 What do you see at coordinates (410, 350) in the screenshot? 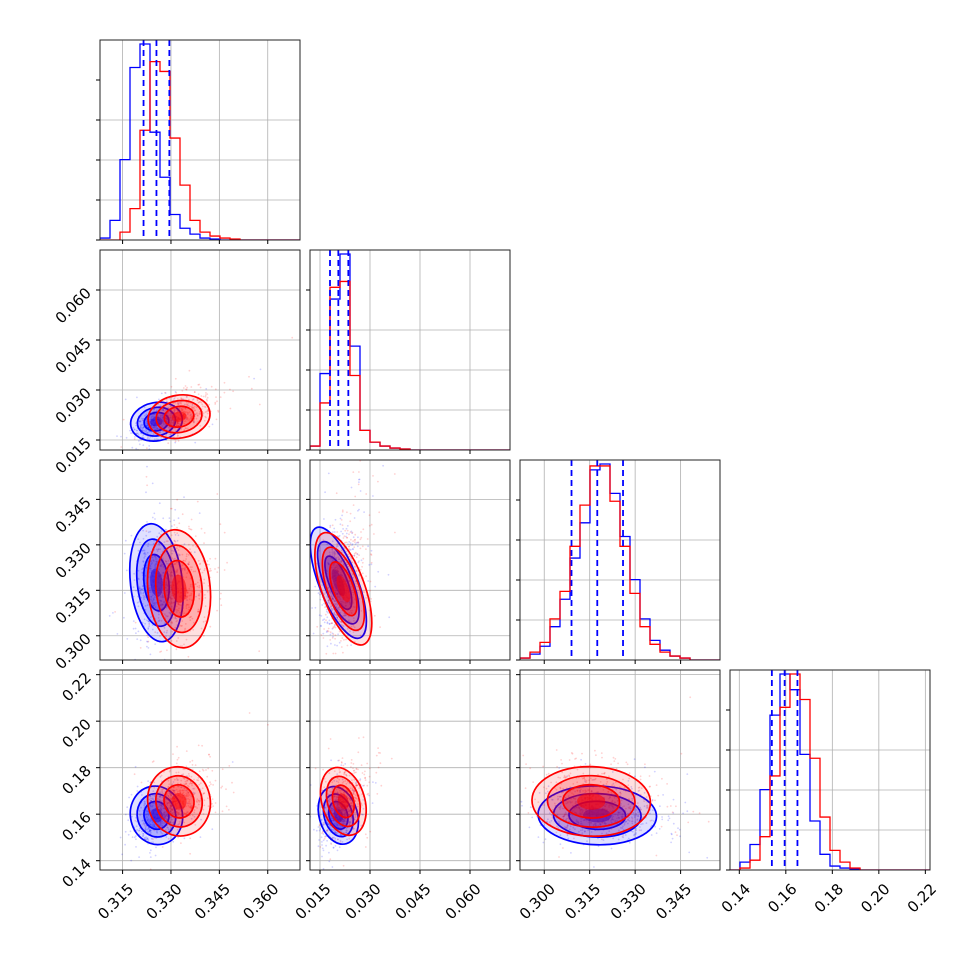
I see `panel-1-1-marks` at bounding box center [410, 350].